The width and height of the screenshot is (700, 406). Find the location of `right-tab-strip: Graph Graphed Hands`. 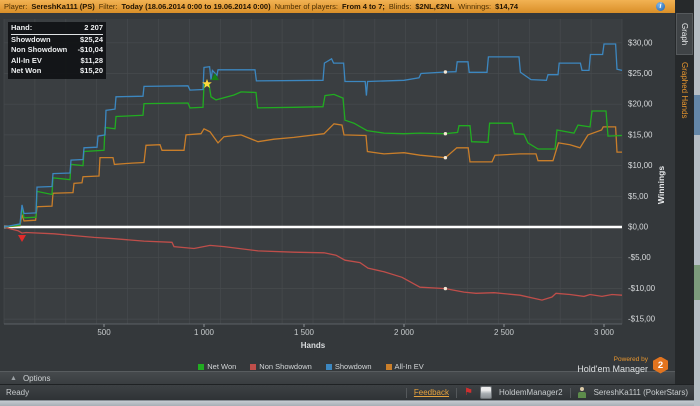

right-tab-strip: Graph Graphed Hands is located at coordinates (684, 192).